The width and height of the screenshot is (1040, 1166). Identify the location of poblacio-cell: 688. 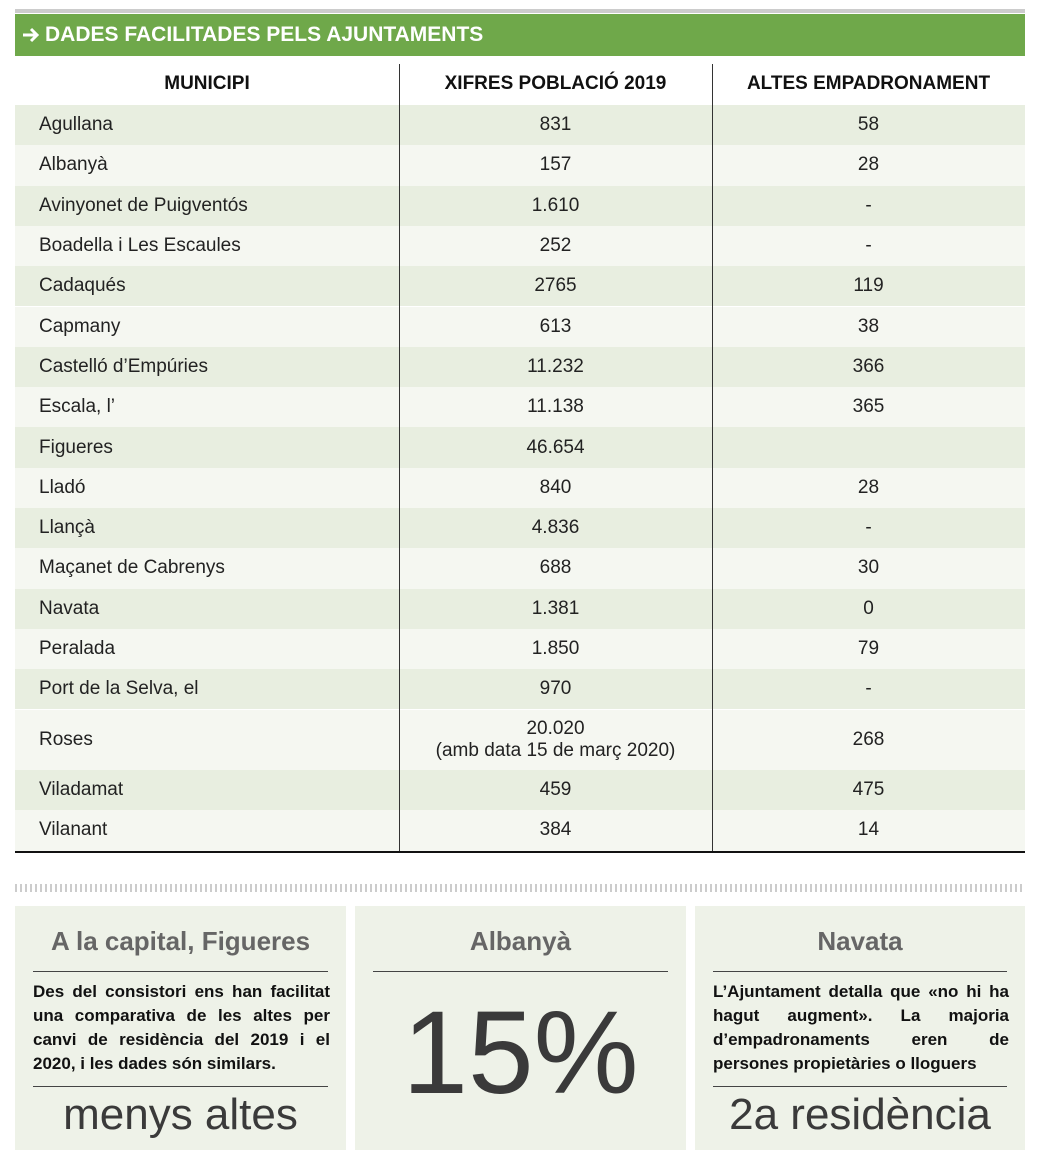
(555, 568).